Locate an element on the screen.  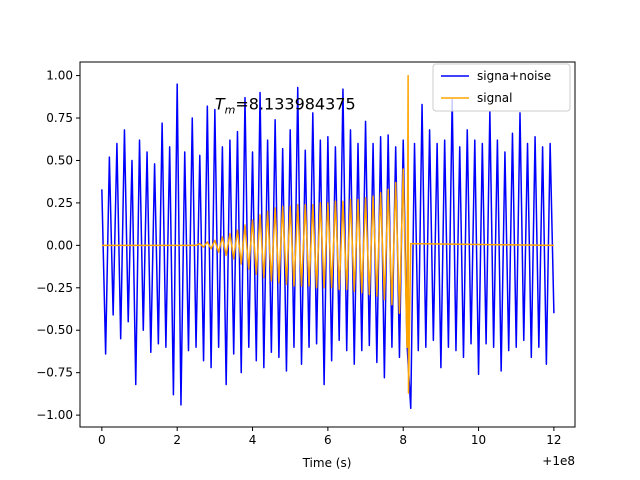
x-tick-label: 0 is located at coordinates (102, 440).